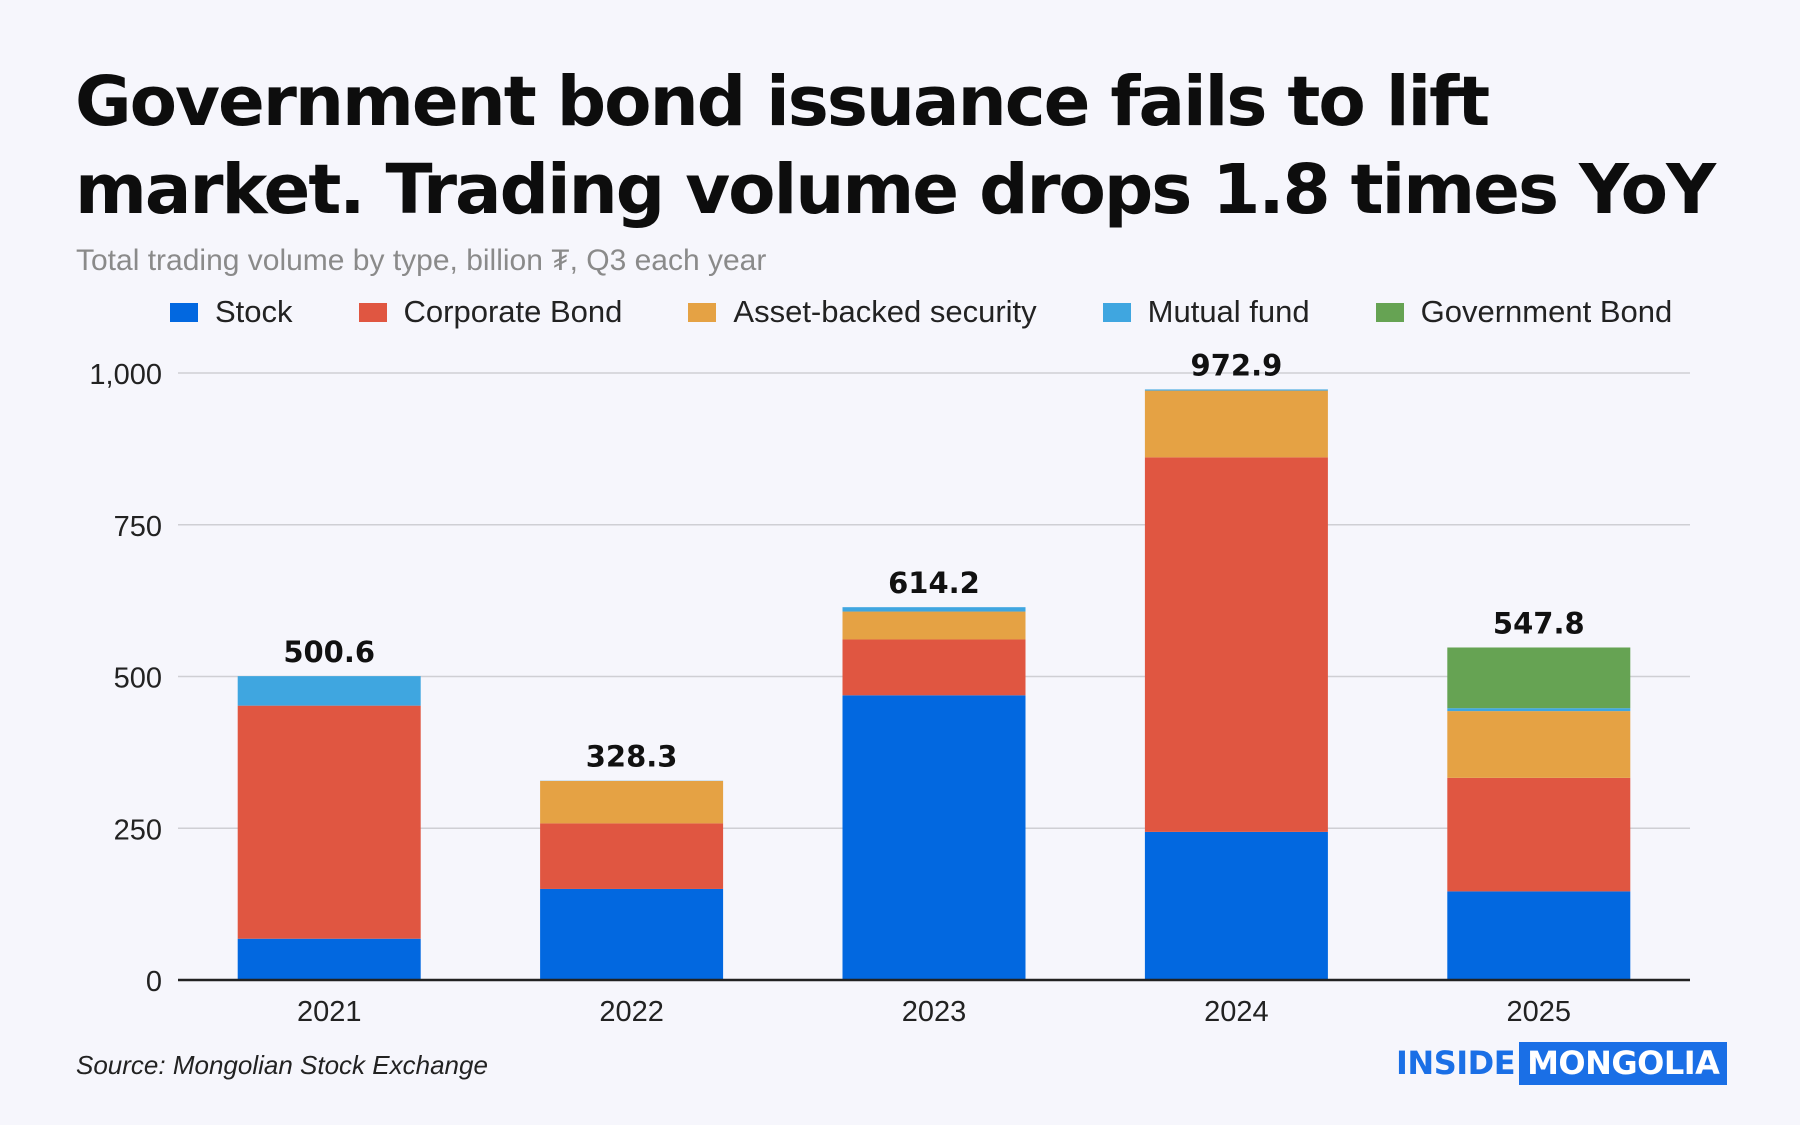 The height and width of the screenshot is (1125, 1800). What do you see at coordinates (1539, 623) in the screenshot?
I see `total-label-2025: 547.8` at bounding box center [1539, 623].